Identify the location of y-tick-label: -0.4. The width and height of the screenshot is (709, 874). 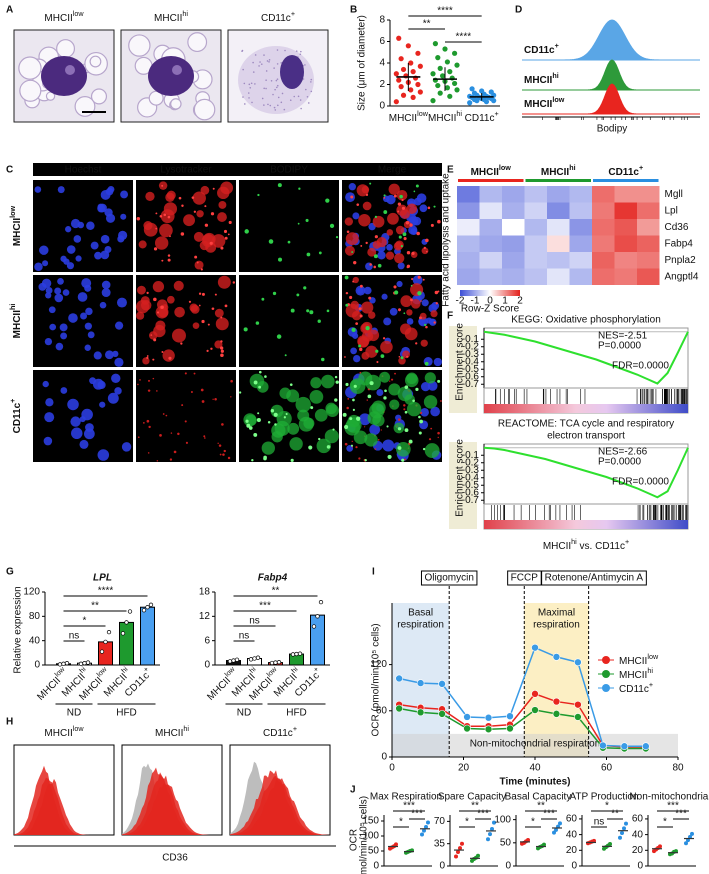
(471, 477).